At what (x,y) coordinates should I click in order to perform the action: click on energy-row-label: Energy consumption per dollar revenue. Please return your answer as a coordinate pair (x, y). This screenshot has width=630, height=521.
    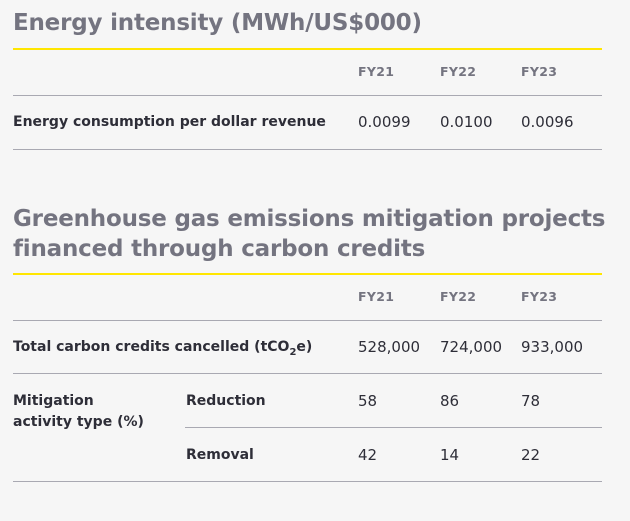
    Looking at the image, I should click on (169, 122).